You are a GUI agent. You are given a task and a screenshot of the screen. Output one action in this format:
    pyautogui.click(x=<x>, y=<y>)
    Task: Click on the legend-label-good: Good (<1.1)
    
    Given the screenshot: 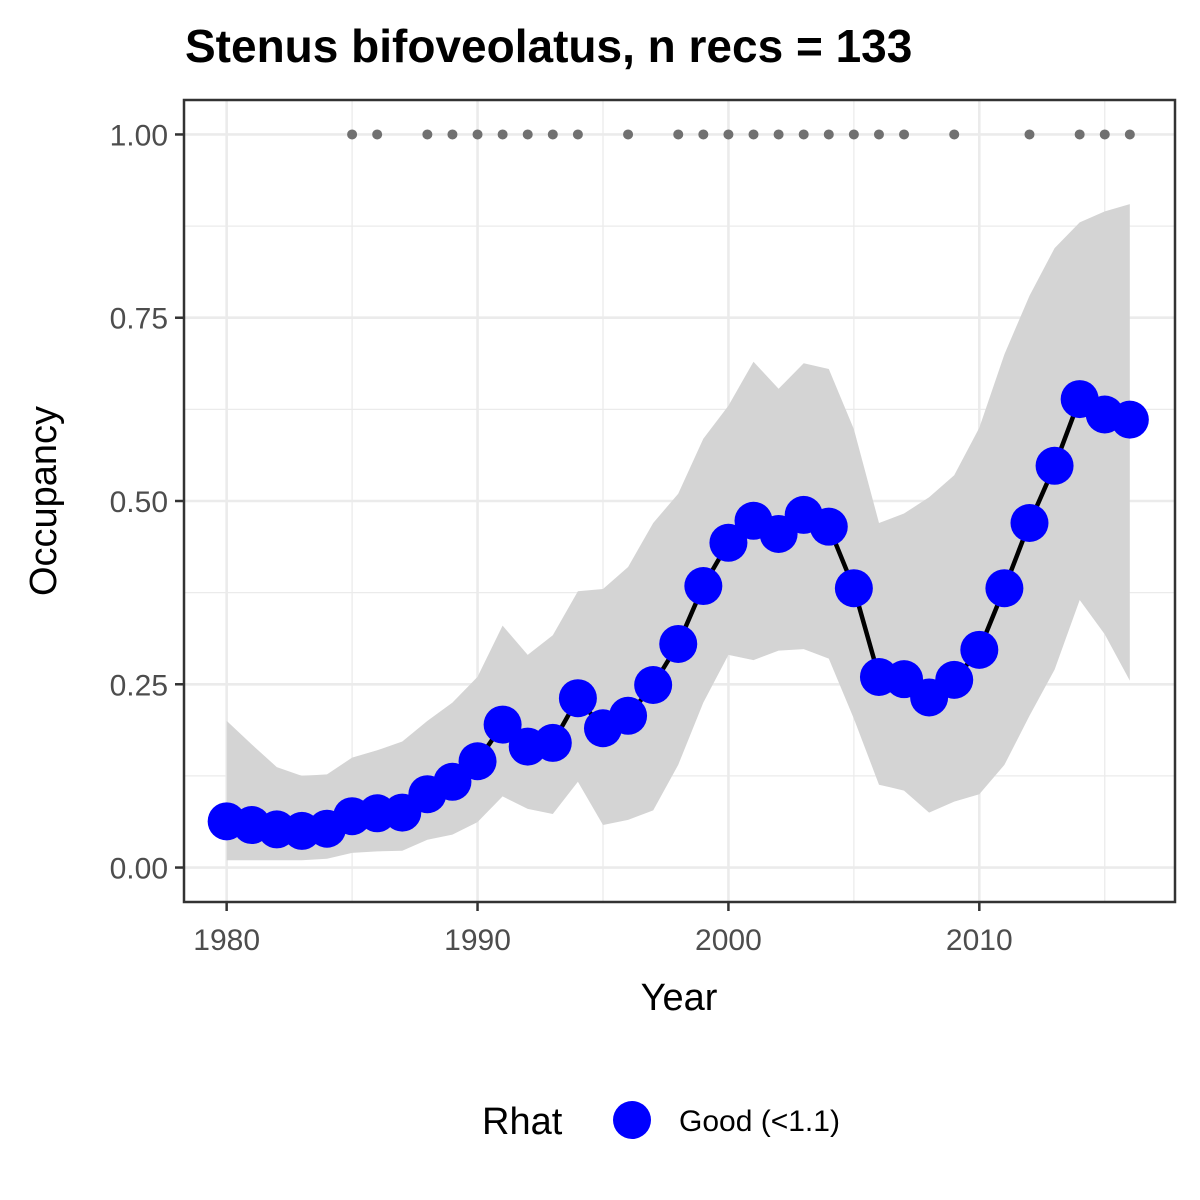 What is the action you would take?
    pyautogui.click(x=759, y=1121)
    